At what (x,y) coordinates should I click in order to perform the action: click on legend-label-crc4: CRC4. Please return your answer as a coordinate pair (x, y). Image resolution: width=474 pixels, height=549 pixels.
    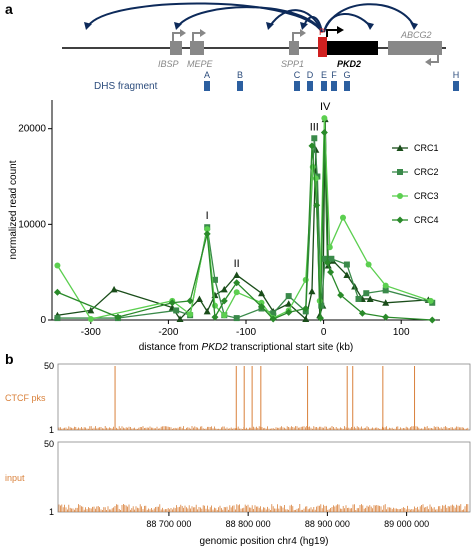
    Looking at the image, I should click on (426, 220).